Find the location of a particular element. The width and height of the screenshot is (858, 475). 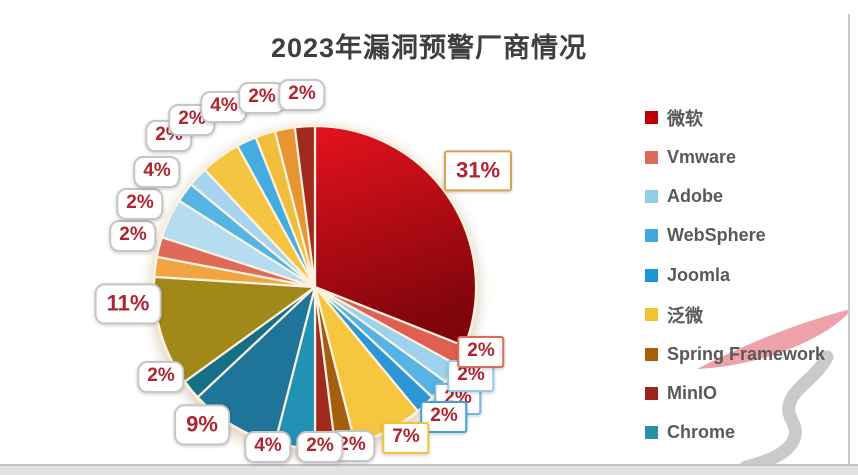

bottom-border-strip is located at coordinates (429, 469).